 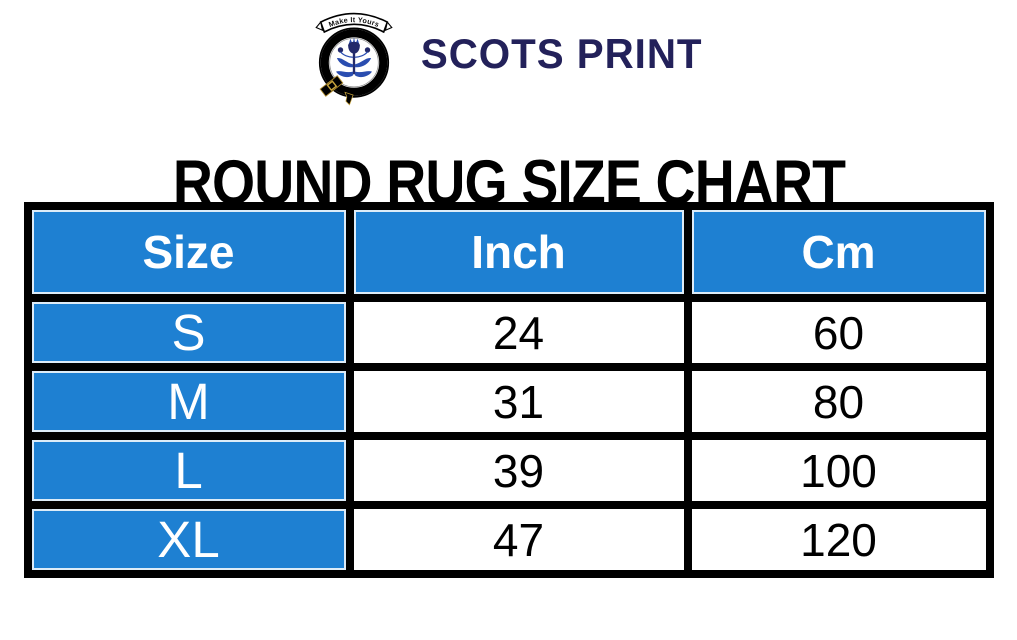 I want to click on table-row: XL 47 120, so click(x=508, y=539).